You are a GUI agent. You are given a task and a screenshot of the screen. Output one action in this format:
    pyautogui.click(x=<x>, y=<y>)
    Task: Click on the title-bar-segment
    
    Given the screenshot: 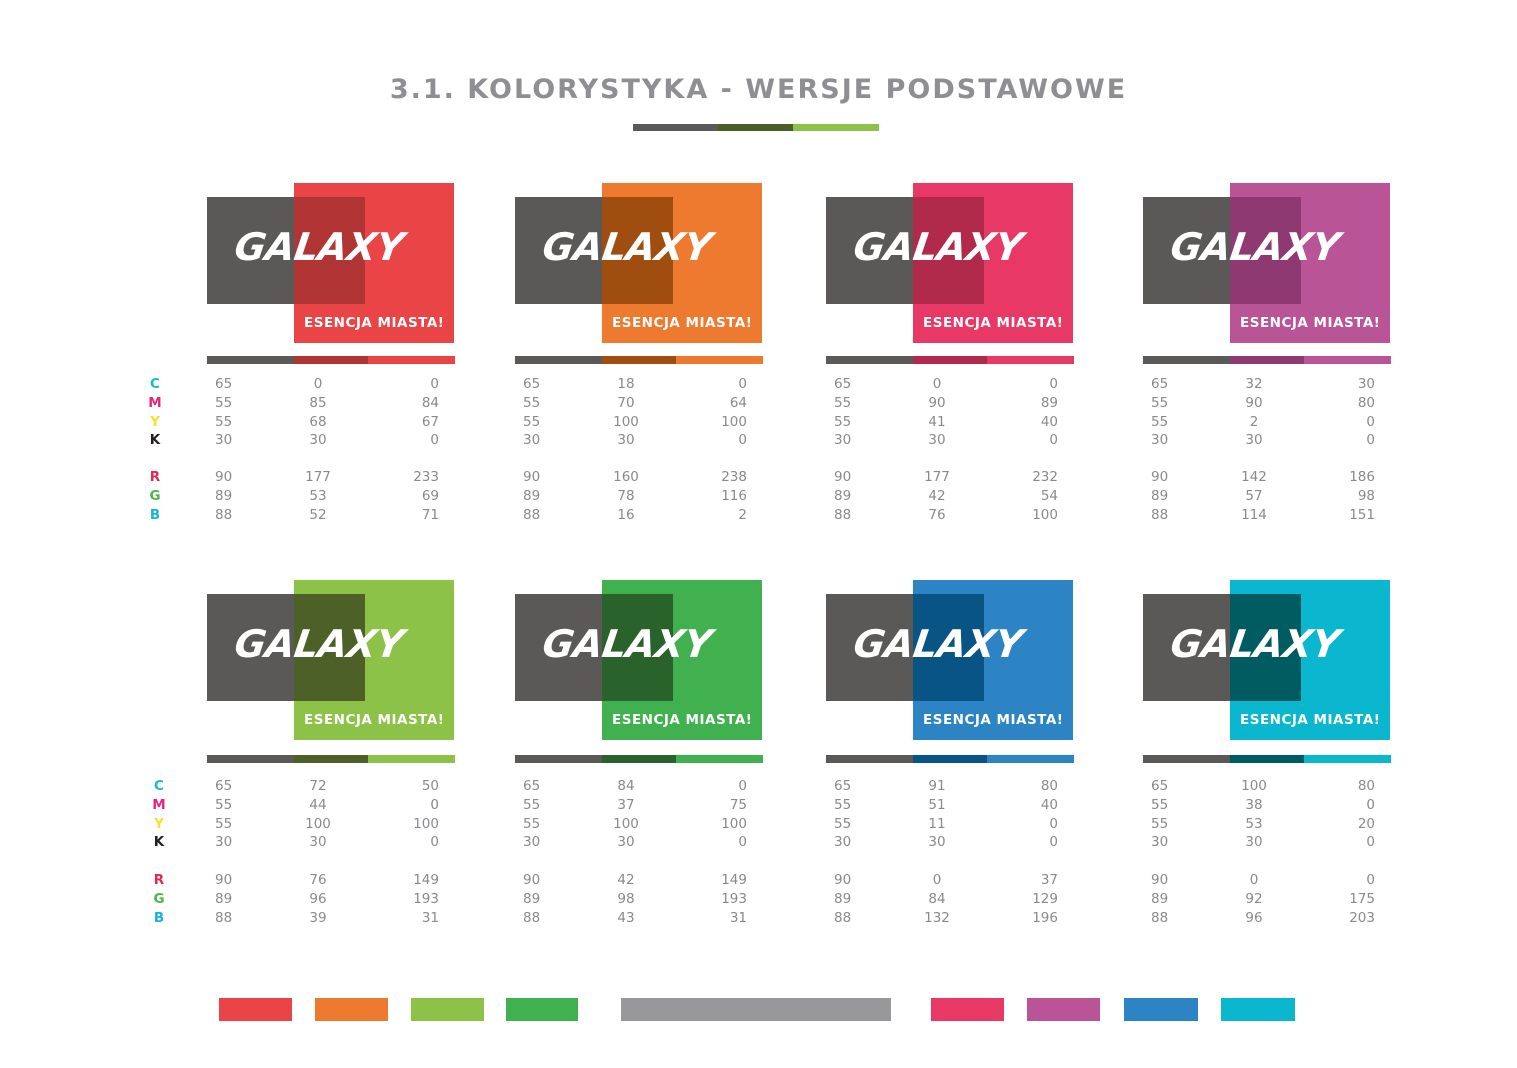 What is the action you would take?
    pyautogui.click(x=755, y=127)
    